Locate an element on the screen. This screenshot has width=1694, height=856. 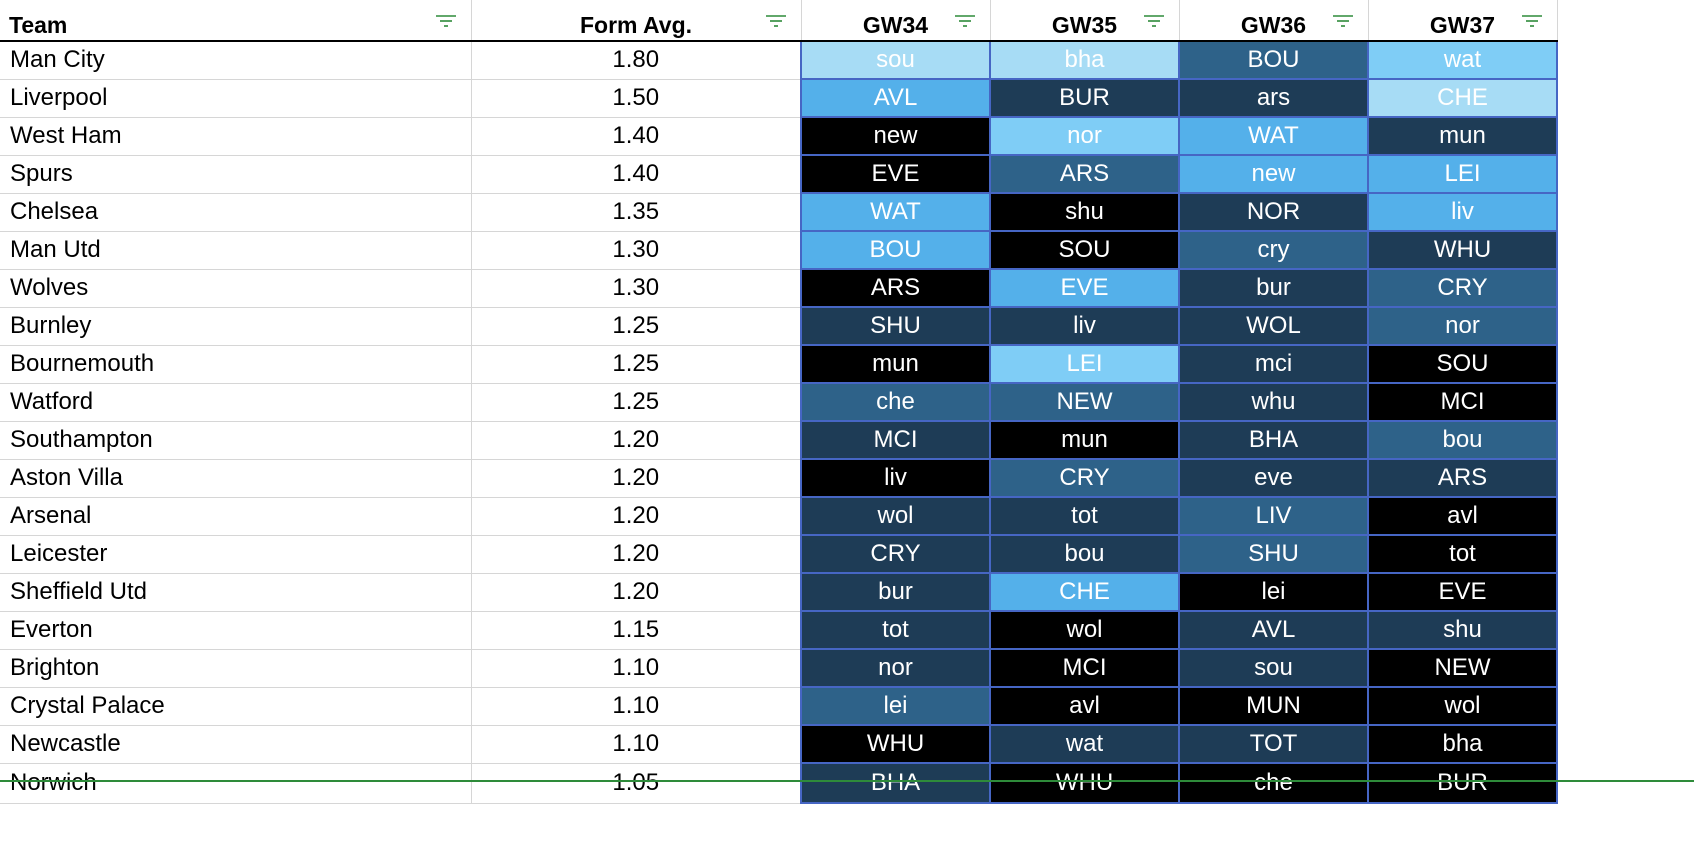
team-cell: Everton is located at coordinates (236, 630).